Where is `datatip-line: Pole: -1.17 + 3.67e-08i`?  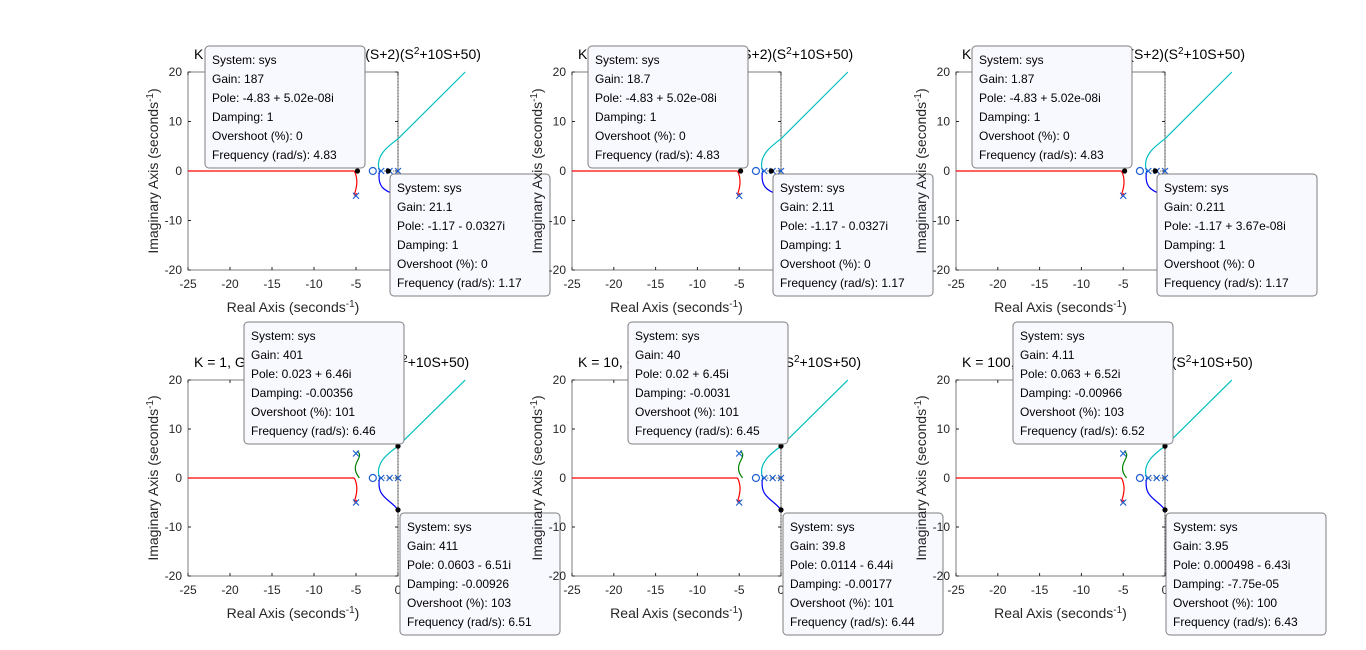 datatip-line: Pole: -1.17 + 3.67e-08i is located at coordinates (1225, 226).